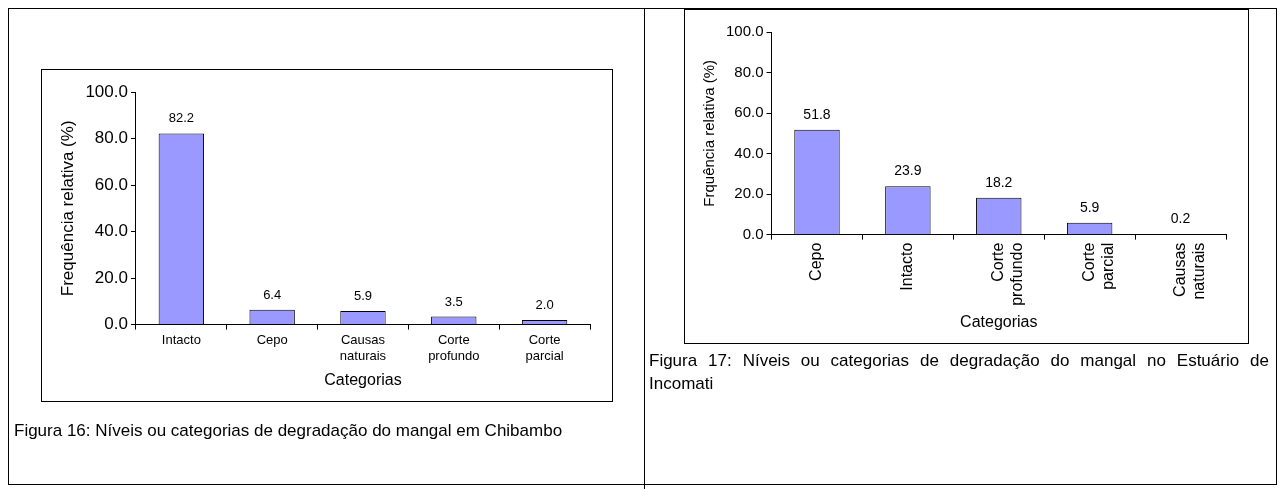  Describe the element at coordinates (908, 170) in the screenshot. I see `data-label: 23.9` at that location.